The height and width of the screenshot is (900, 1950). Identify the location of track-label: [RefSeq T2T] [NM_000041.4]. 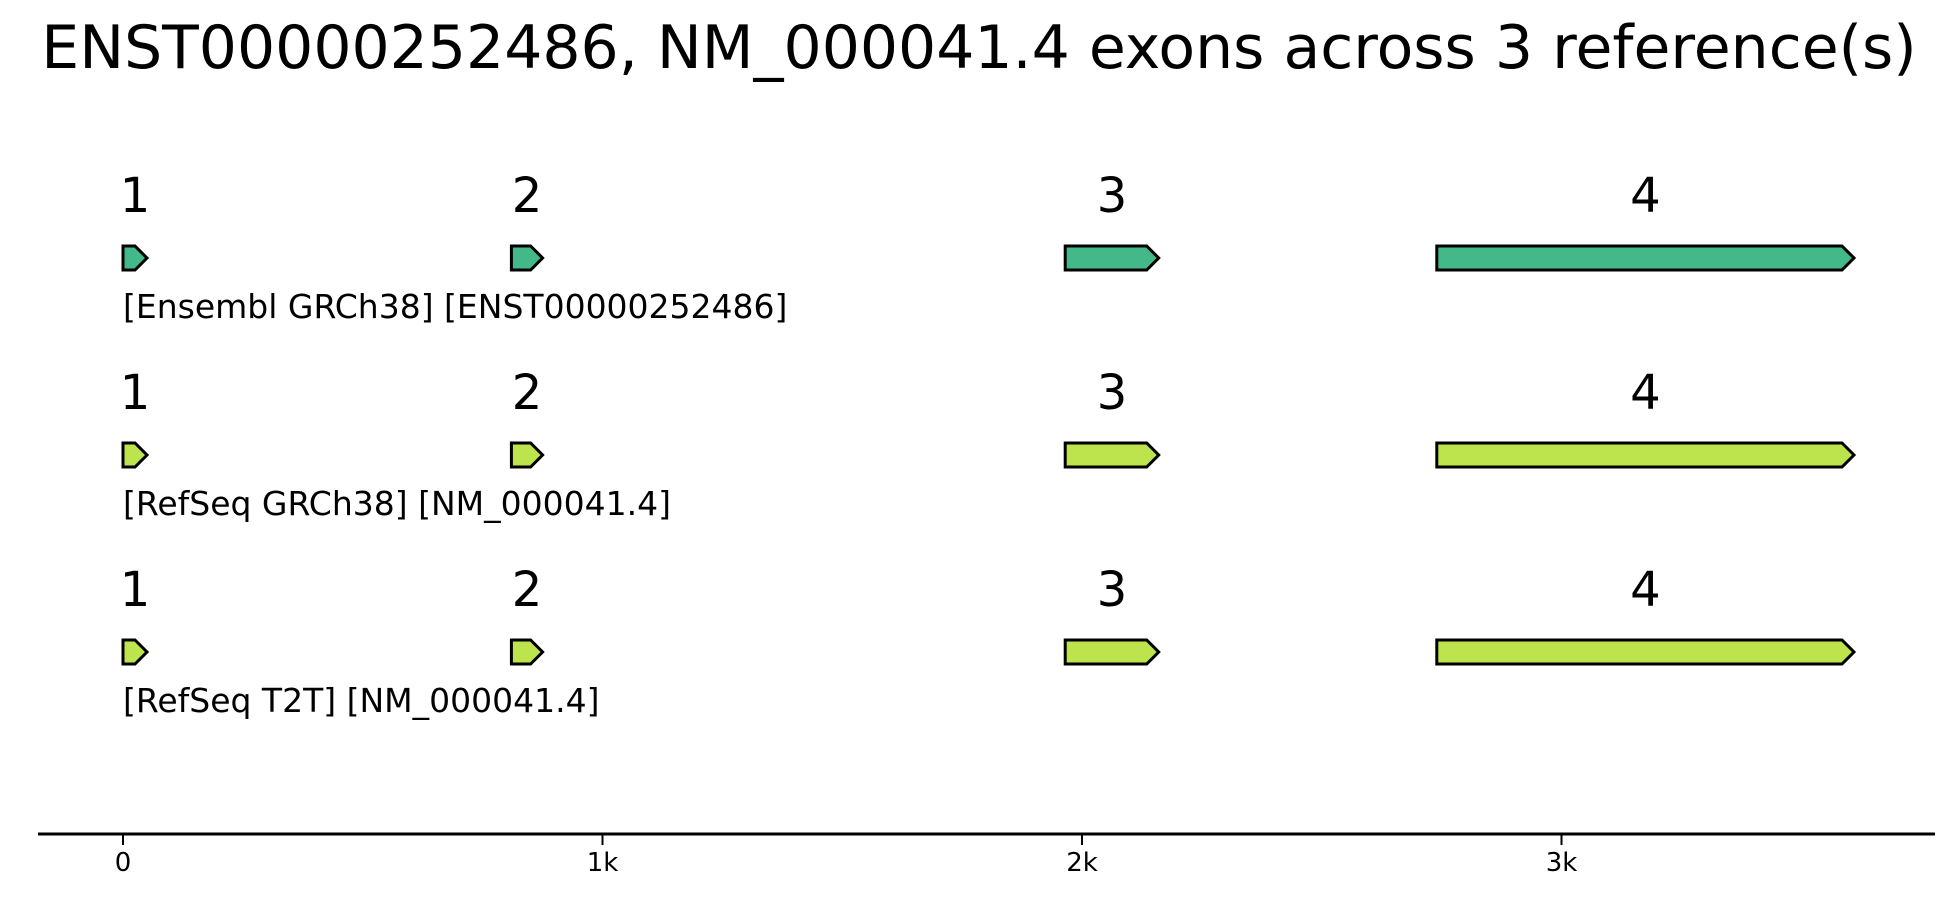
(361, 700).